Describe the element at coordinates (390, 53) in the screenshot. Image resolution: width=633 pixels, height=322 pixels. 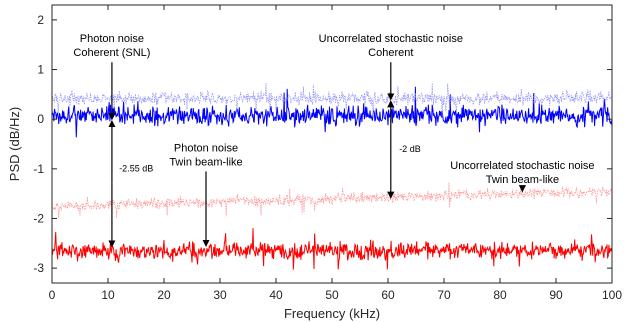
I see `annotation-line: Coherent` at that location.